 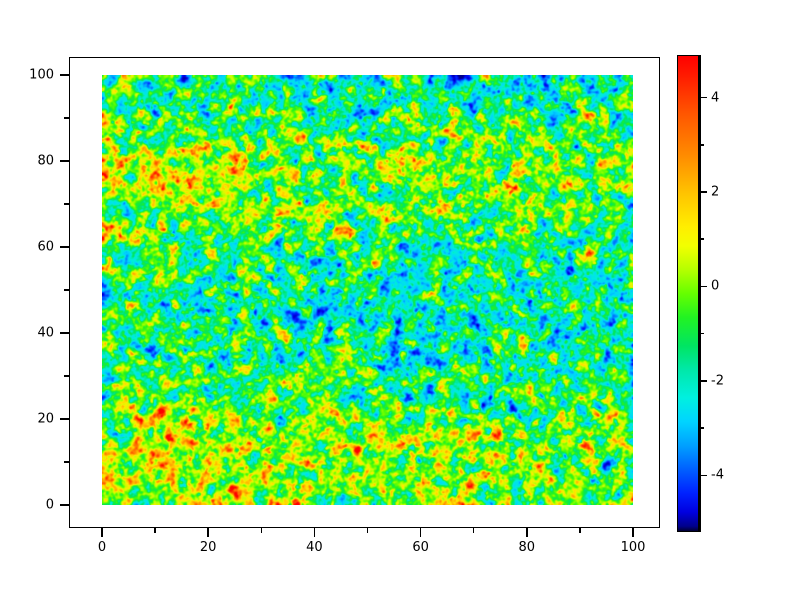 I want to click on colorbar-tick-label: 4, so click(x=715, y=97).